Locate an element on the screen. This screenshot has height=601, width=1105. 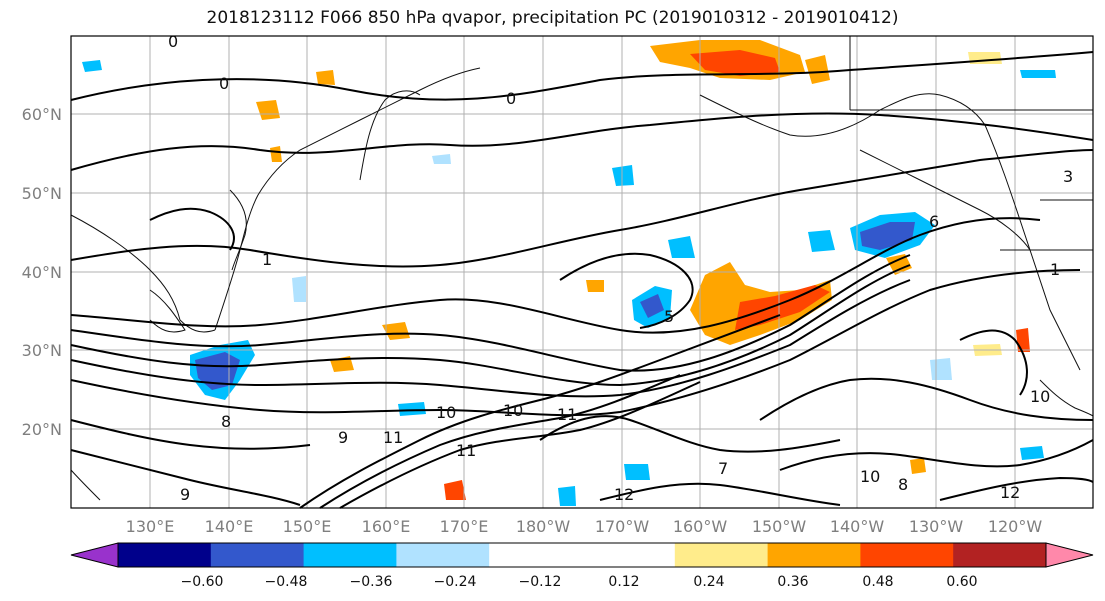
colorbar-label: 0.12 is located at coordinates (623, 582).